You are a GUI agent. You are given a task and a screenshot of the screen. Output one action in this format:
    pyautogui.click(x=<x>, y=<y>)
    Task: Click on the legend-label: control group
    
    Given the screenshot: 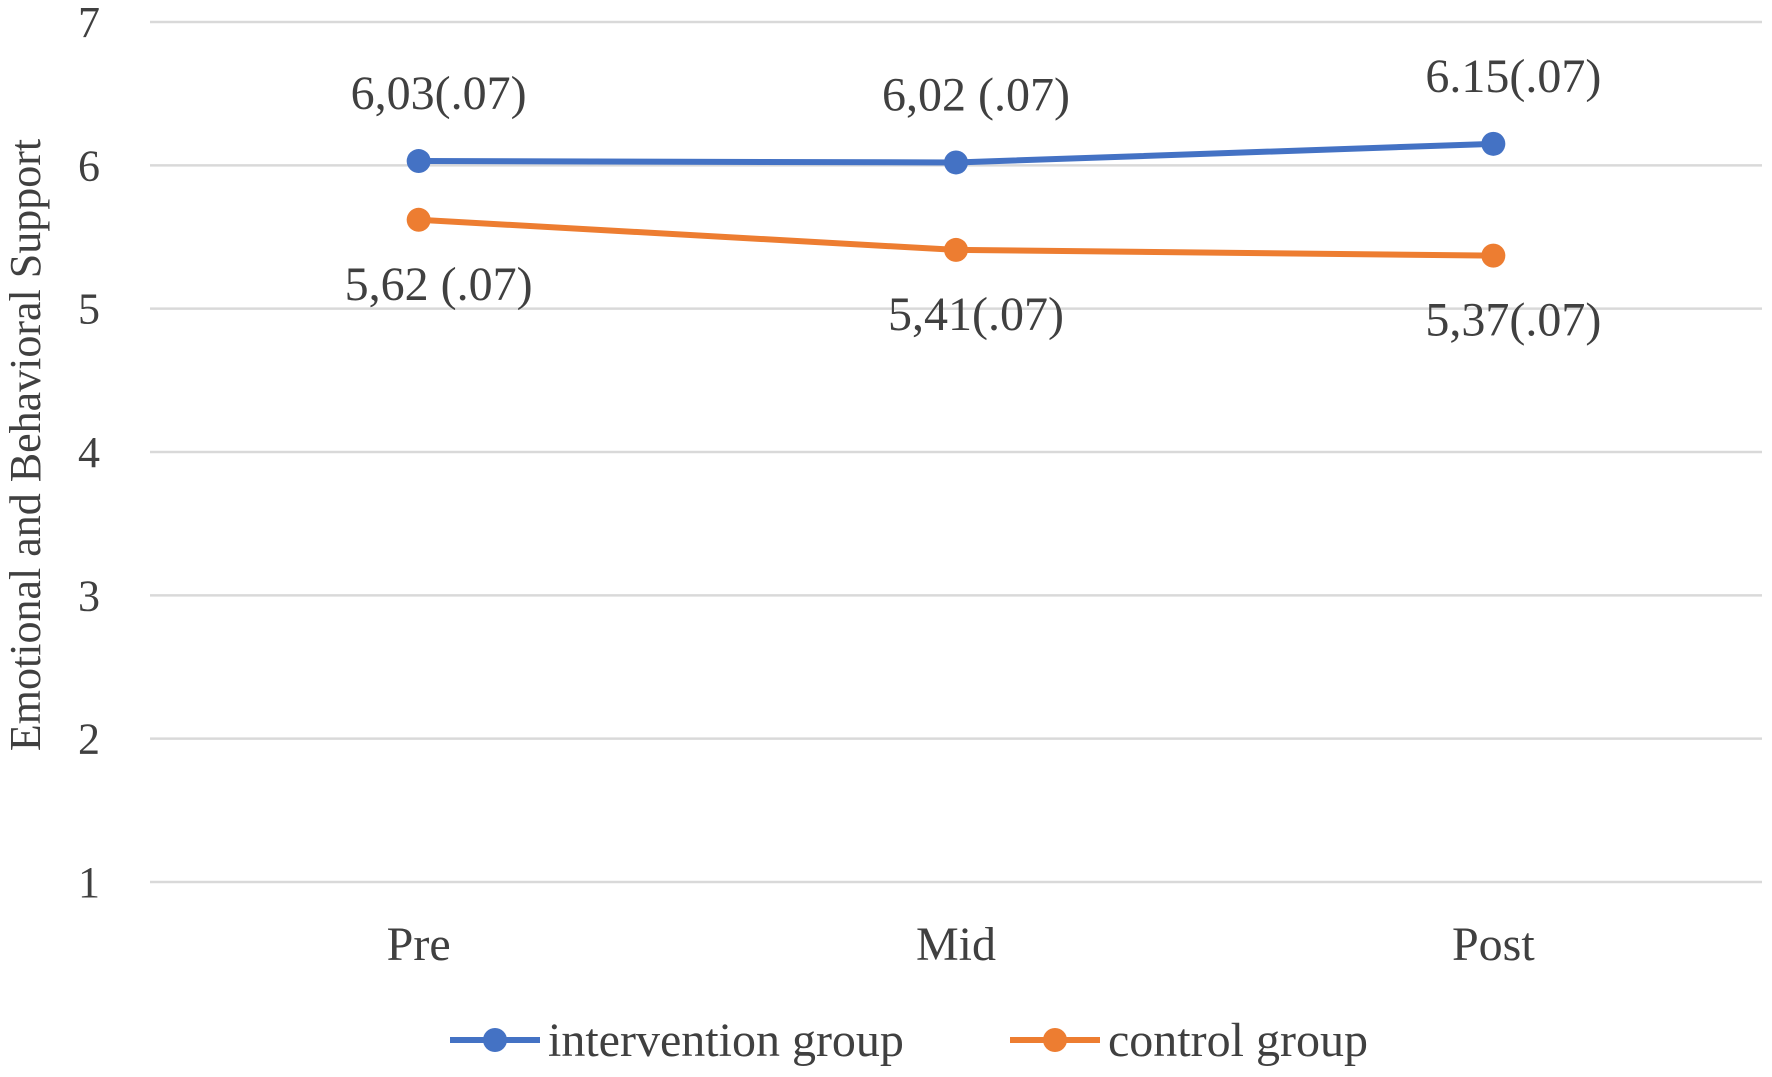 What is the action you would take?
    pyautogui.click(x=1238, y=1040)
    